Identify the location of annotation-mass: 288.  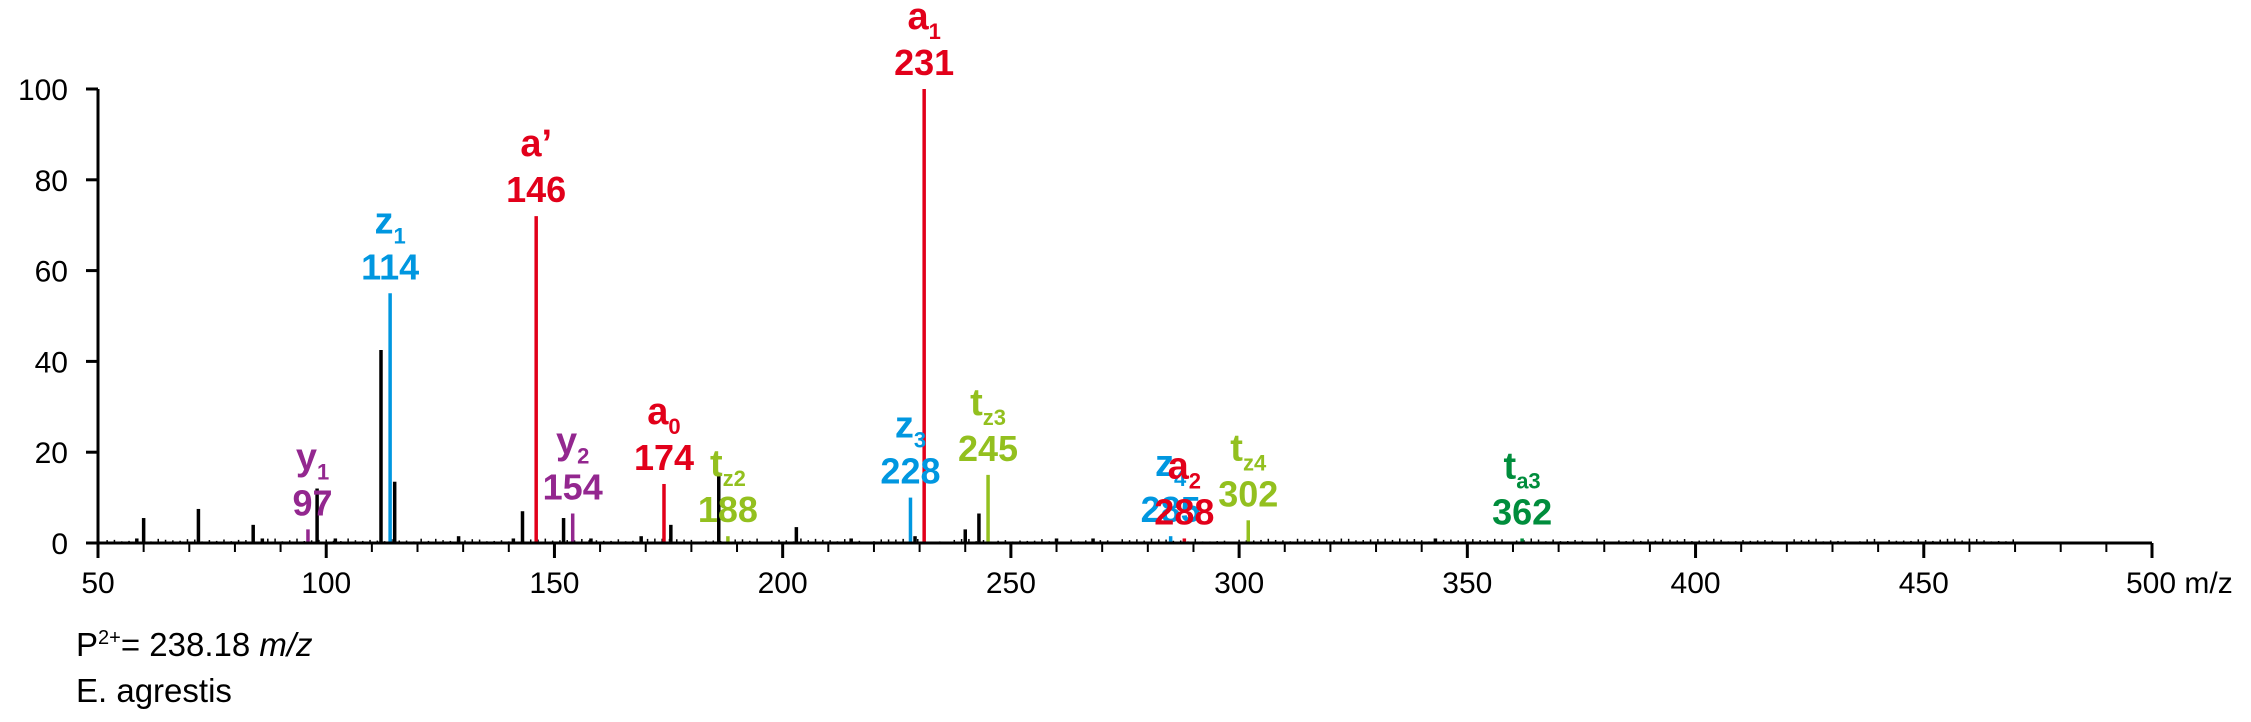
(1184, 511).